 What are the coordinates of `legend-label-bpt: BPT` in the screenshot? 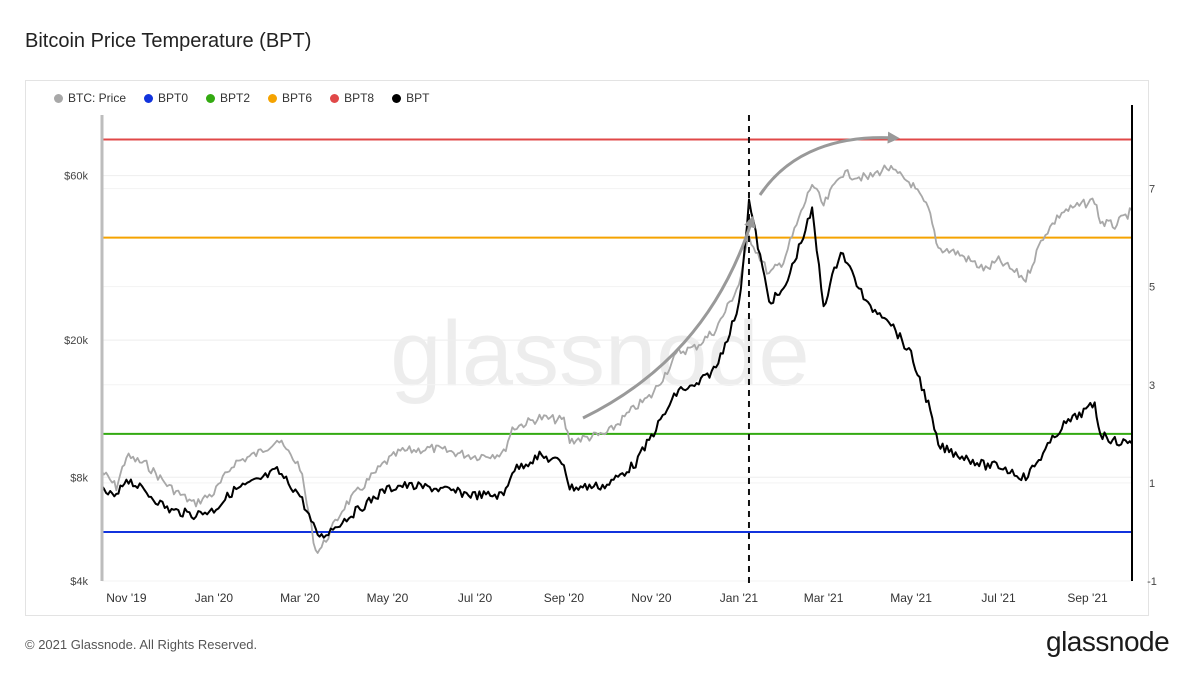 It's located at (418, 98).